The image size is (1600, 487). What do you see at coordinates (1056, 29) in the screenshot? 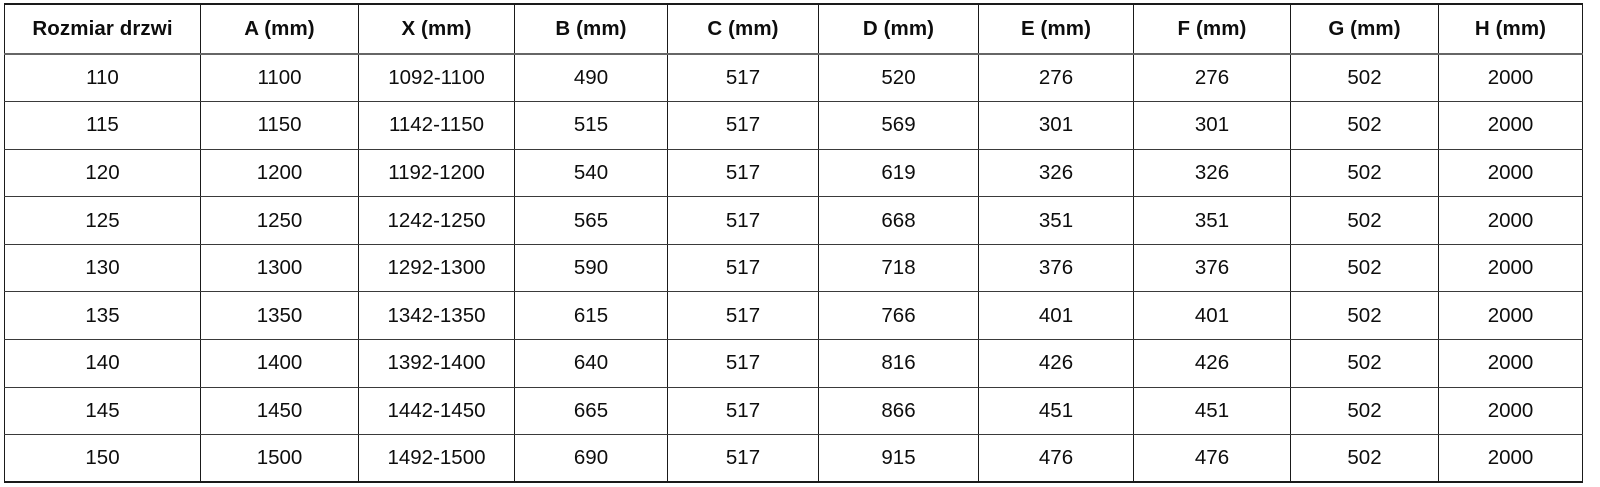
I see `column-header-e: E (mm)` at bounding box center [1056, 29].